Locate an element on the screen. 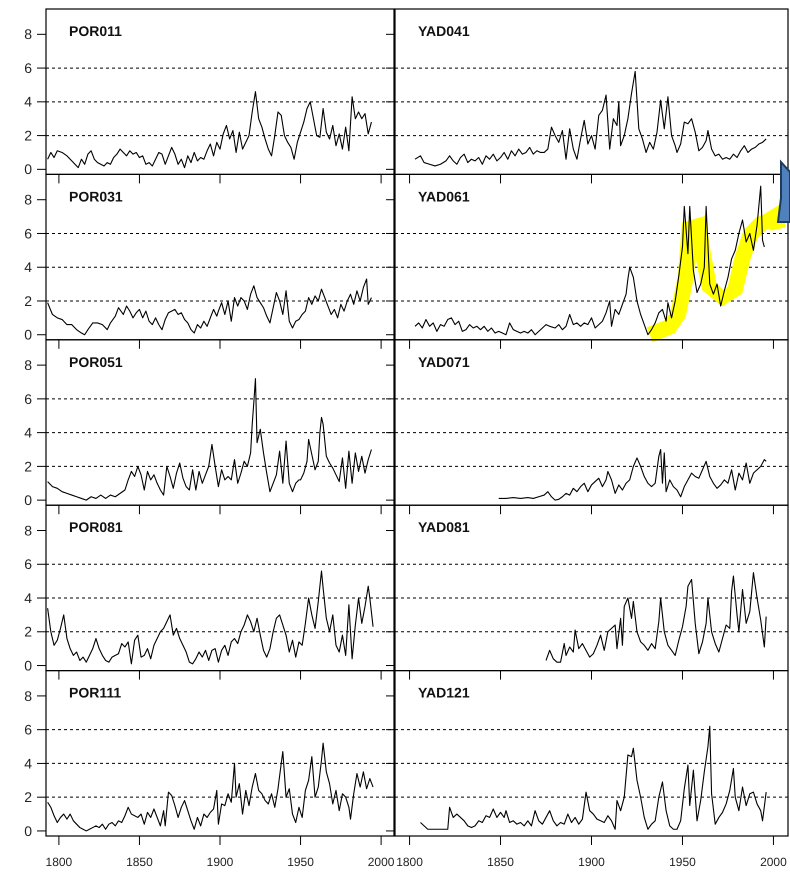  text: POR111 is located at coordinates (95, 692).